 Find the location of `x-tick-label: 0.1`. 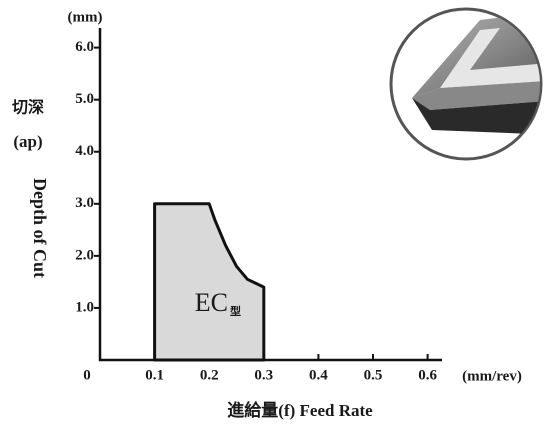

x-tick-label: 0.1 is located at coordinates (154, 375).